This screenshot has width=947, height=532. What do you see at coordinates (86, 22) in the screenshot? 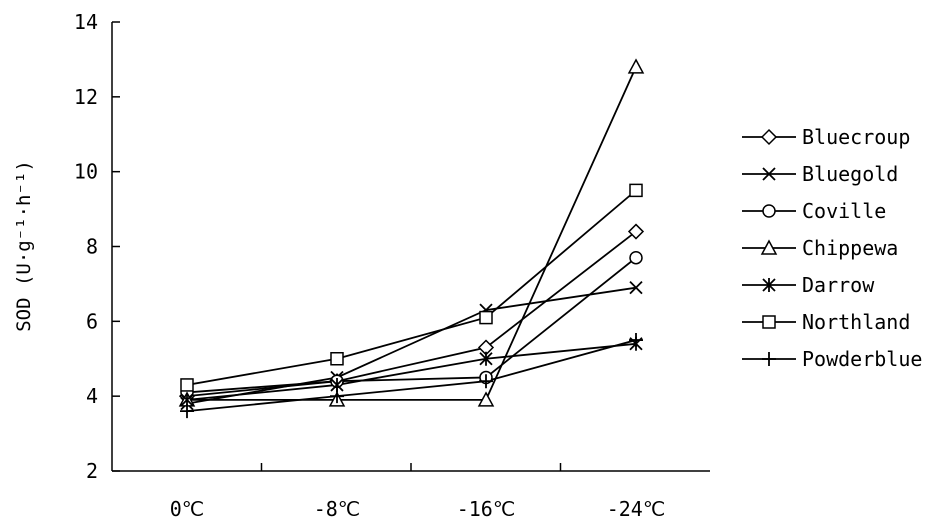
I see `y-tick-label: 14` at bounding box center [86, 22].